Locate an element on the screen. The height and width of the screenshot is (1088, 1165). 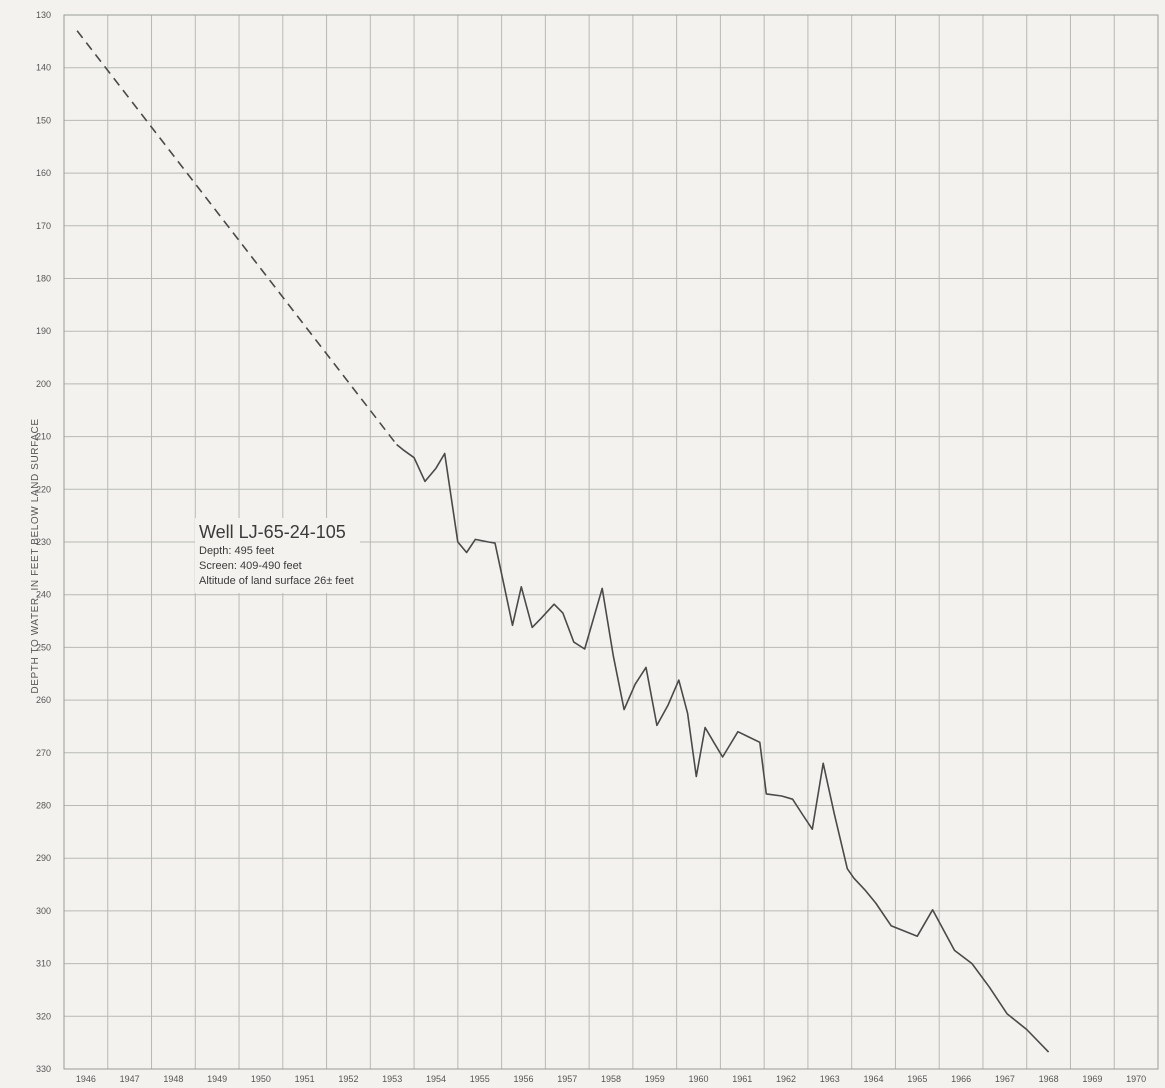
x-tick-label: 1952 is located at coordinates (348, 1079).